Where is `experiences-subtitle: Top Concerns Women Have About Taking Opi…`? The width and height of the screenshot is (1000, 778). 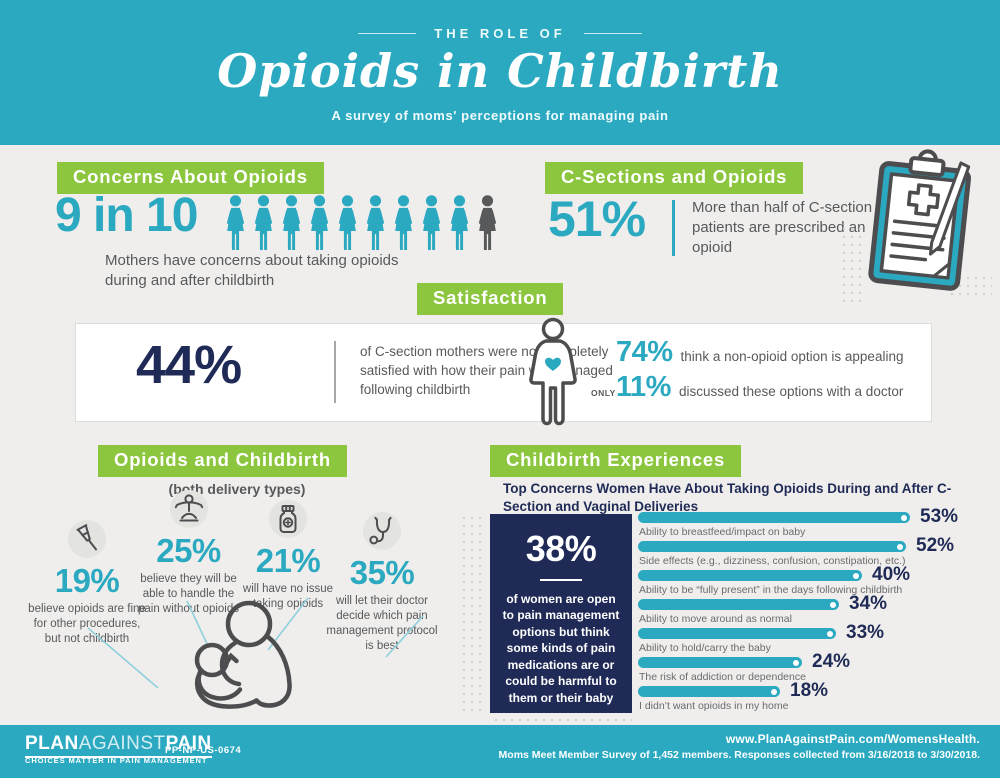
experiences-subtitle: Top Concerns Women Have About Taking Opi… is located at coordinates (727, 497).